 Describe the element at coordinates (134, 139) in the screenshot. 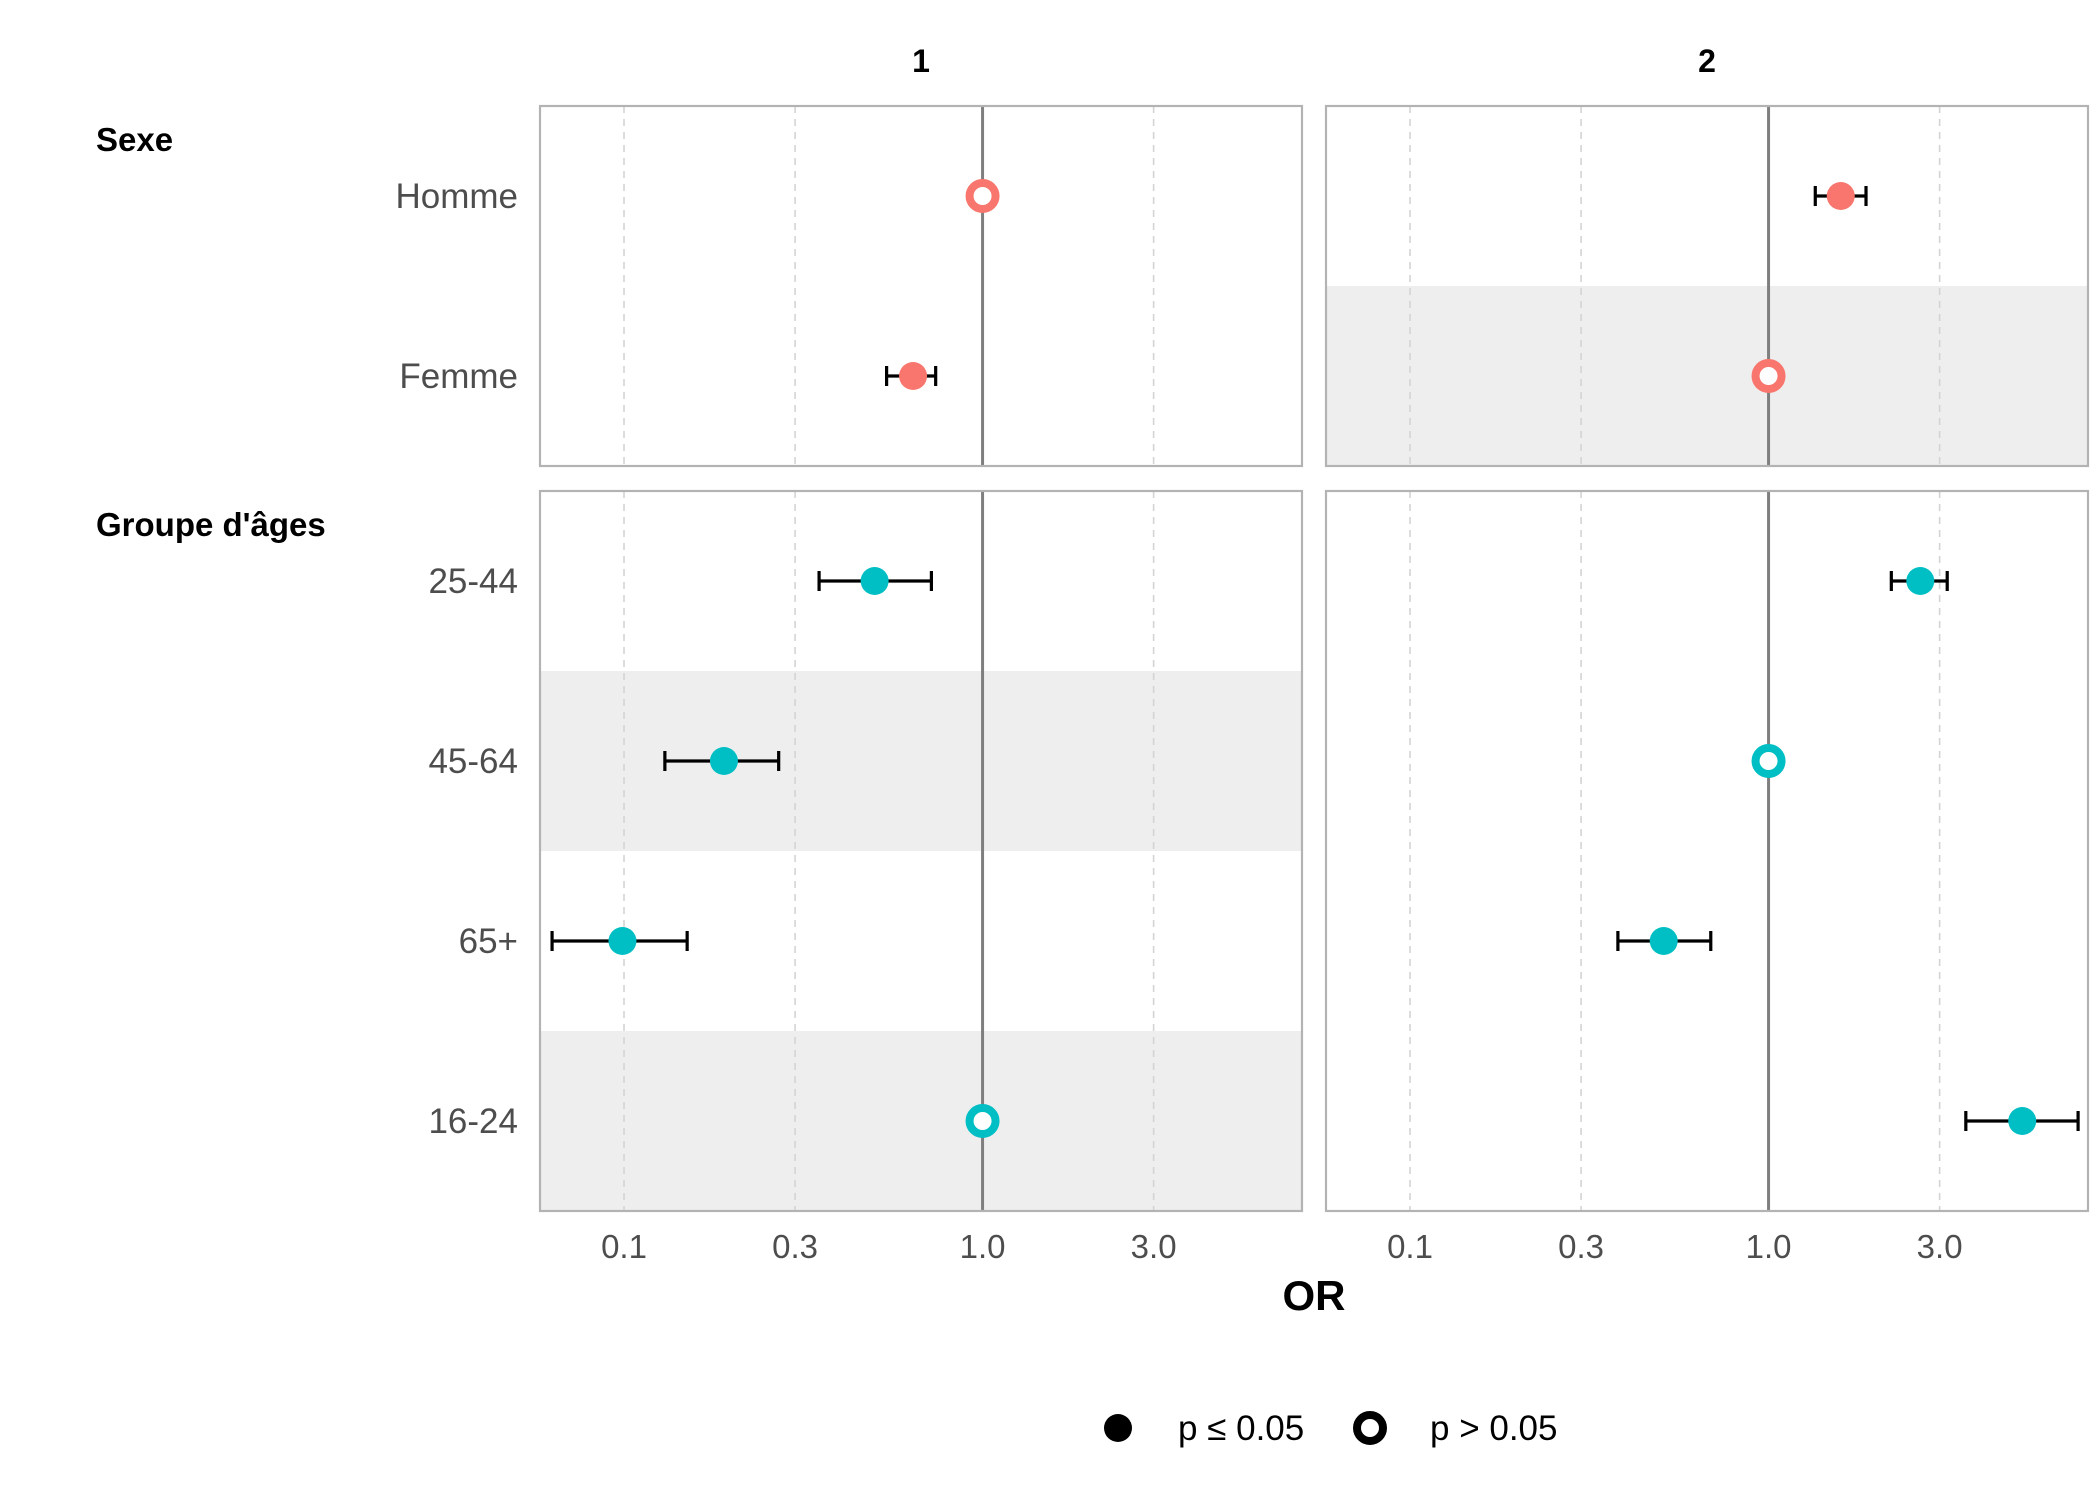

I see `group-label: Sexe` at that location.